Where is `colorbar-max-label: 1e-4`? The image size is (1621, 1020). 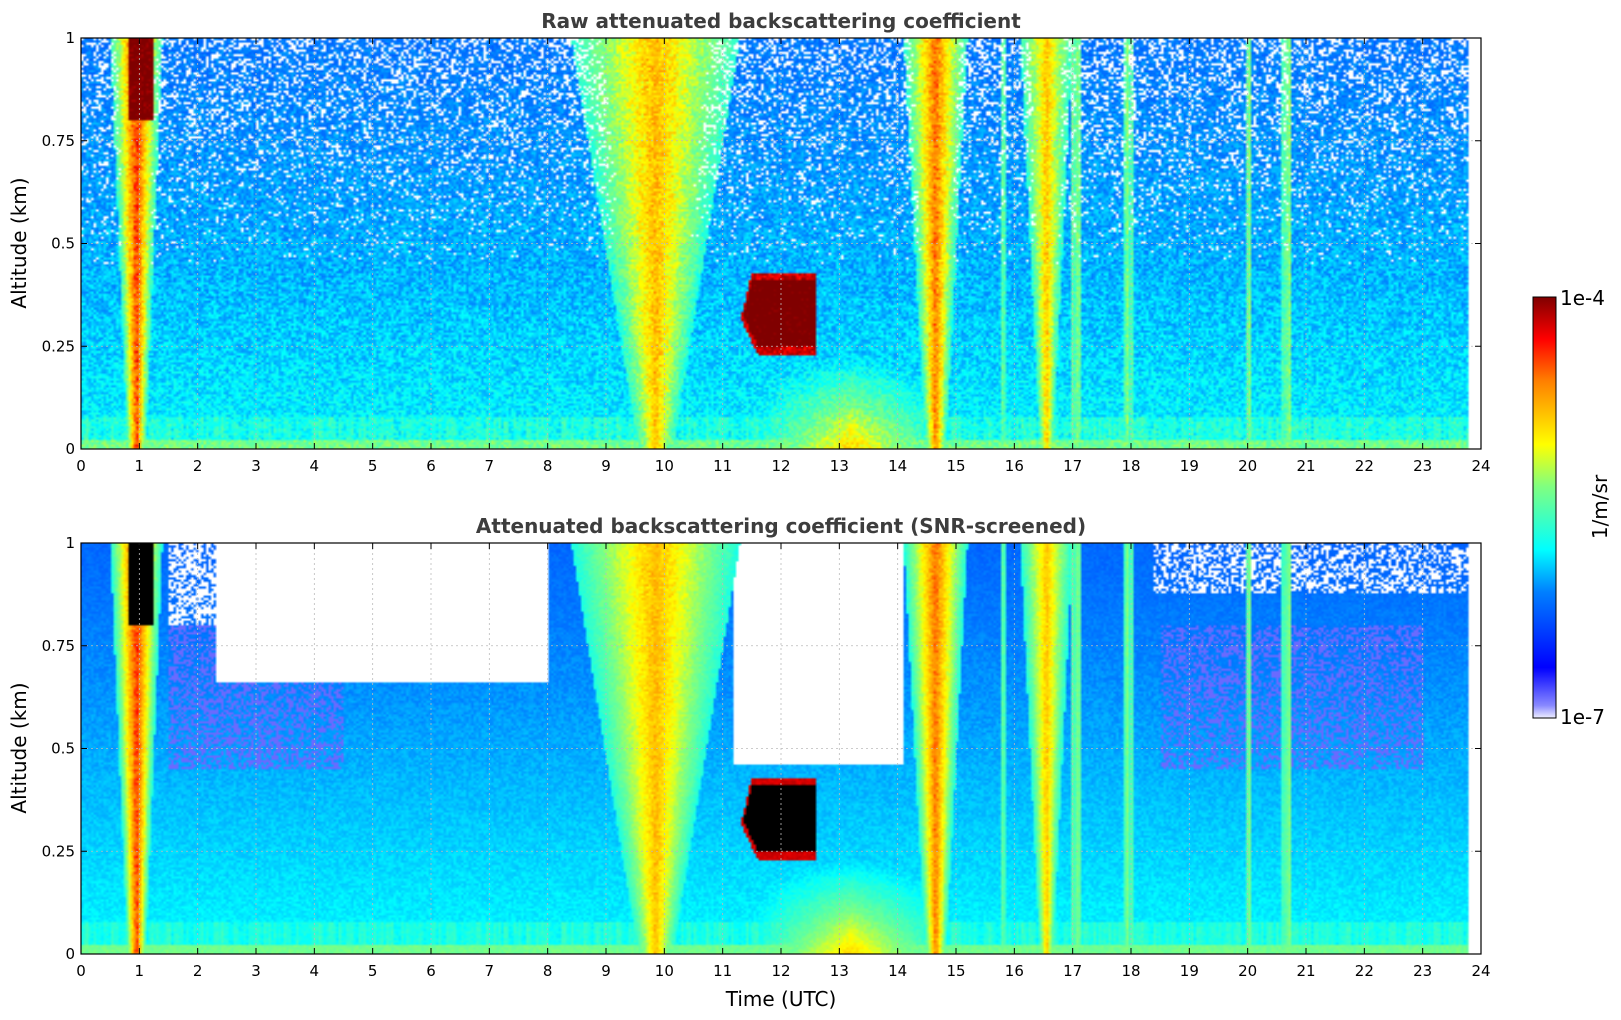 colorbar-max-label: 1e-4 is located at coordinates (1582, 298).